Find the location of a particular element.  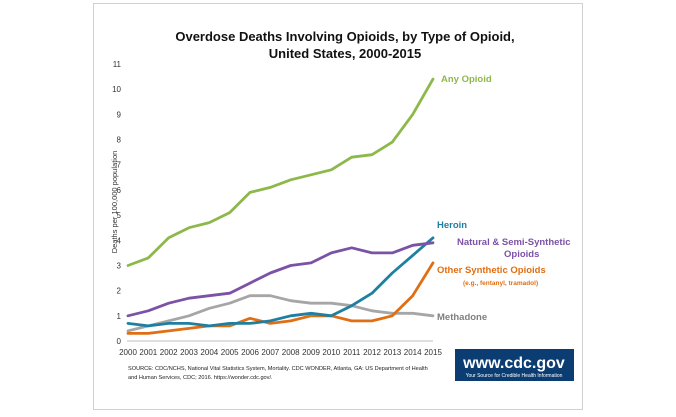

label-heroin: Heroin is located at coordinates (452, 225).